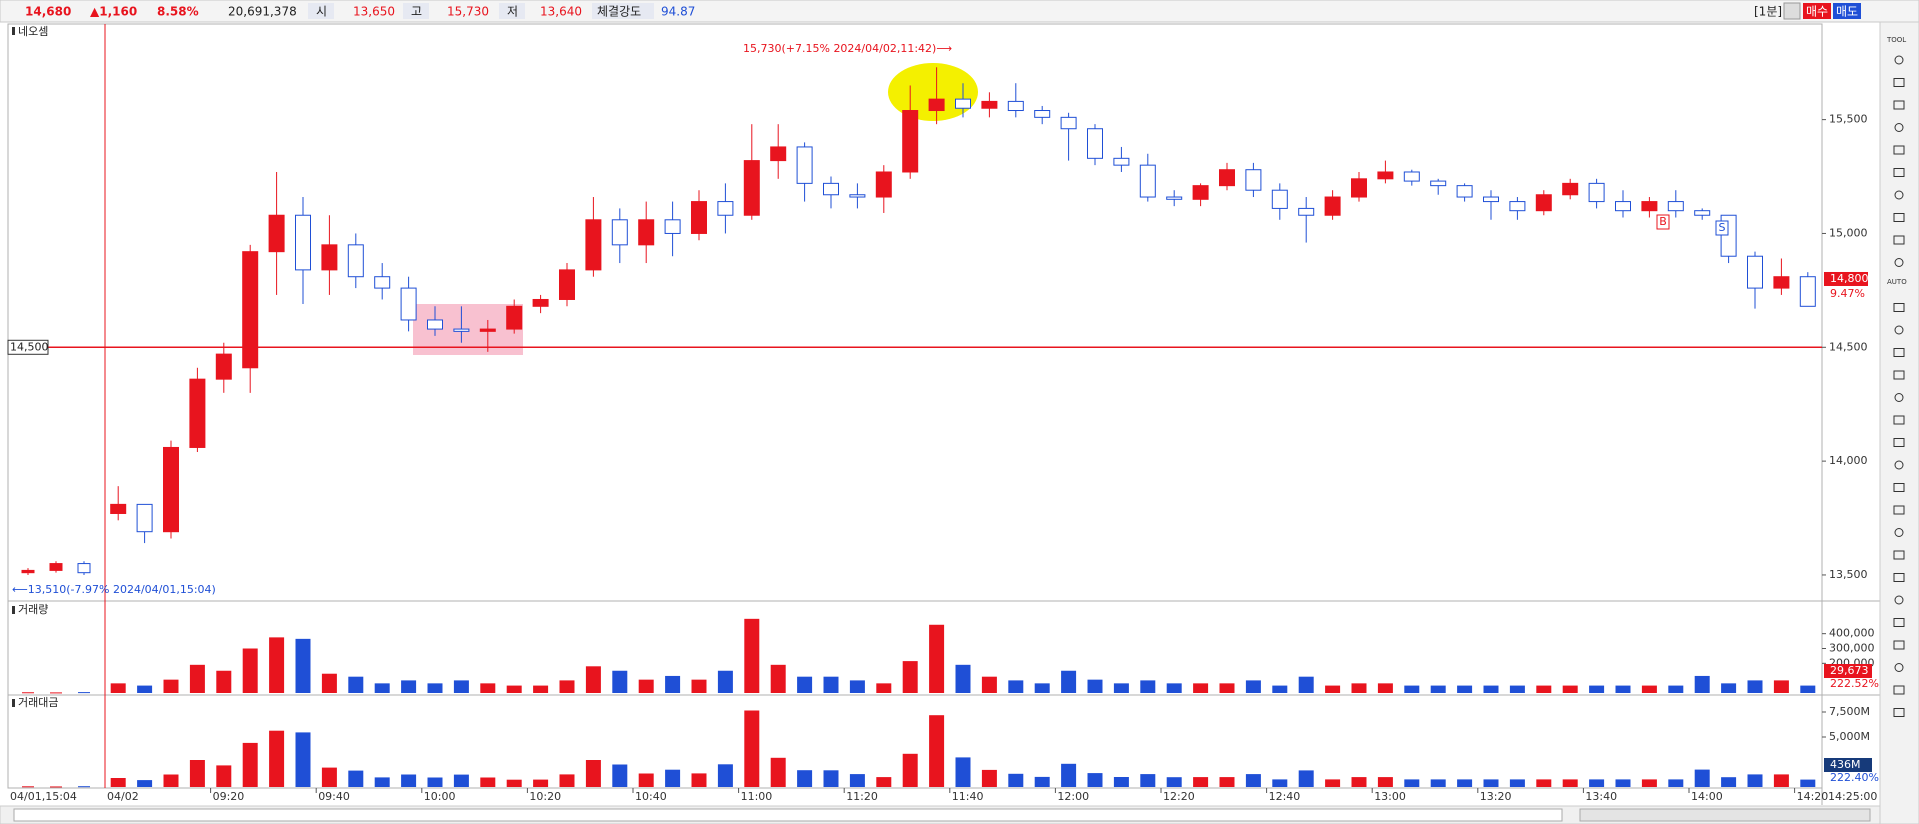 Image resolution: width=1919 pixels, height=824 pixels. Describe the element at coordinates (1849, 711) in the screenshot. I see `y-tick-label: 7,500M` at that location.